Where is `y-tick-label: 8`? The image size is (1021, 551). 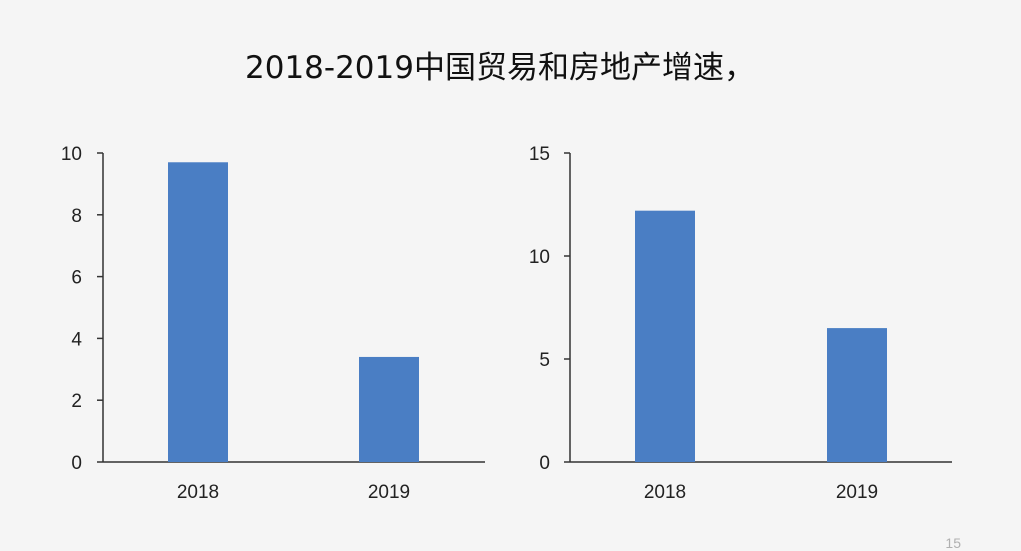
y-tick-label: 8 is located at coordinates (76, 216).